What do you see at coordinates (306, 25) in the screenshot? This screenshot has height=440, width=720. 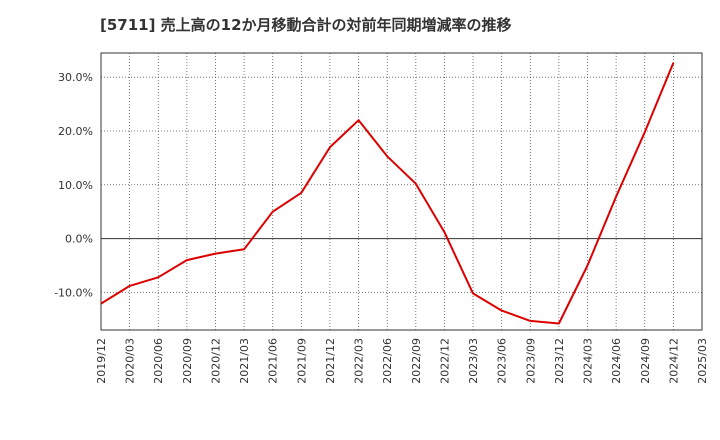 I see `chart-title: [5711] 売上高の12か月移動合計の対前年同期増減率の推移` at bounding box center [306, 25].